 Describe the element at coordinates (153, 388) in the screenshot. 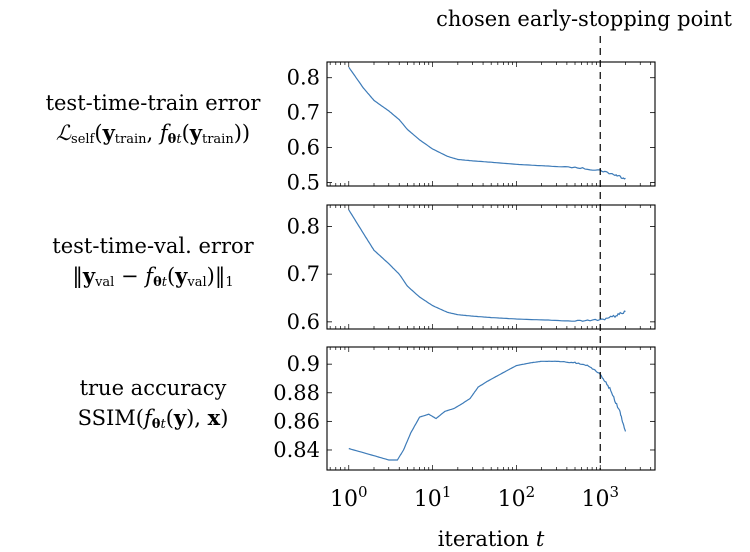

I see `row-label-accuracy-title: true accuracy` at that location.